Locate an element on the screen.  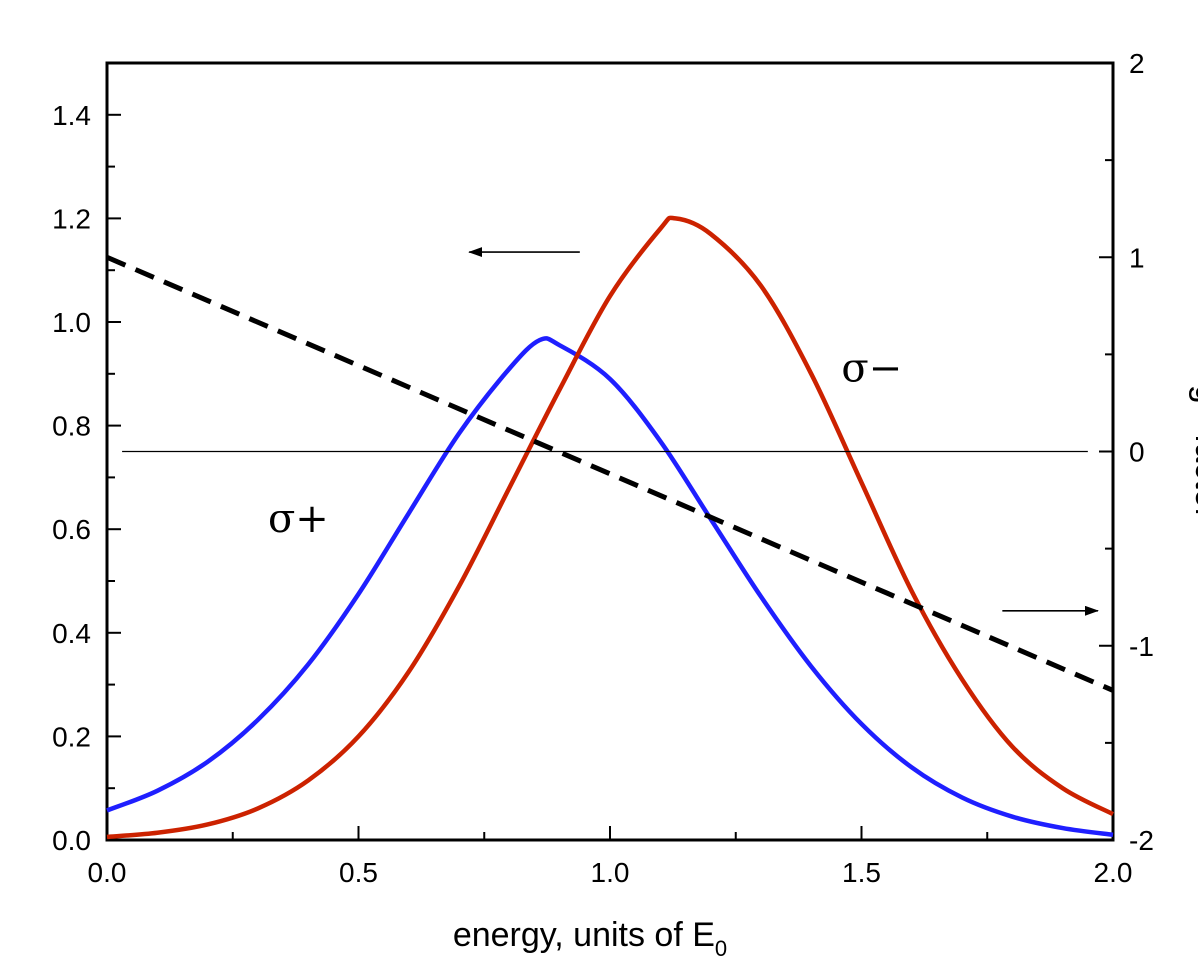
y2-tick-label: 0 is located at coordinates (1137, 452).